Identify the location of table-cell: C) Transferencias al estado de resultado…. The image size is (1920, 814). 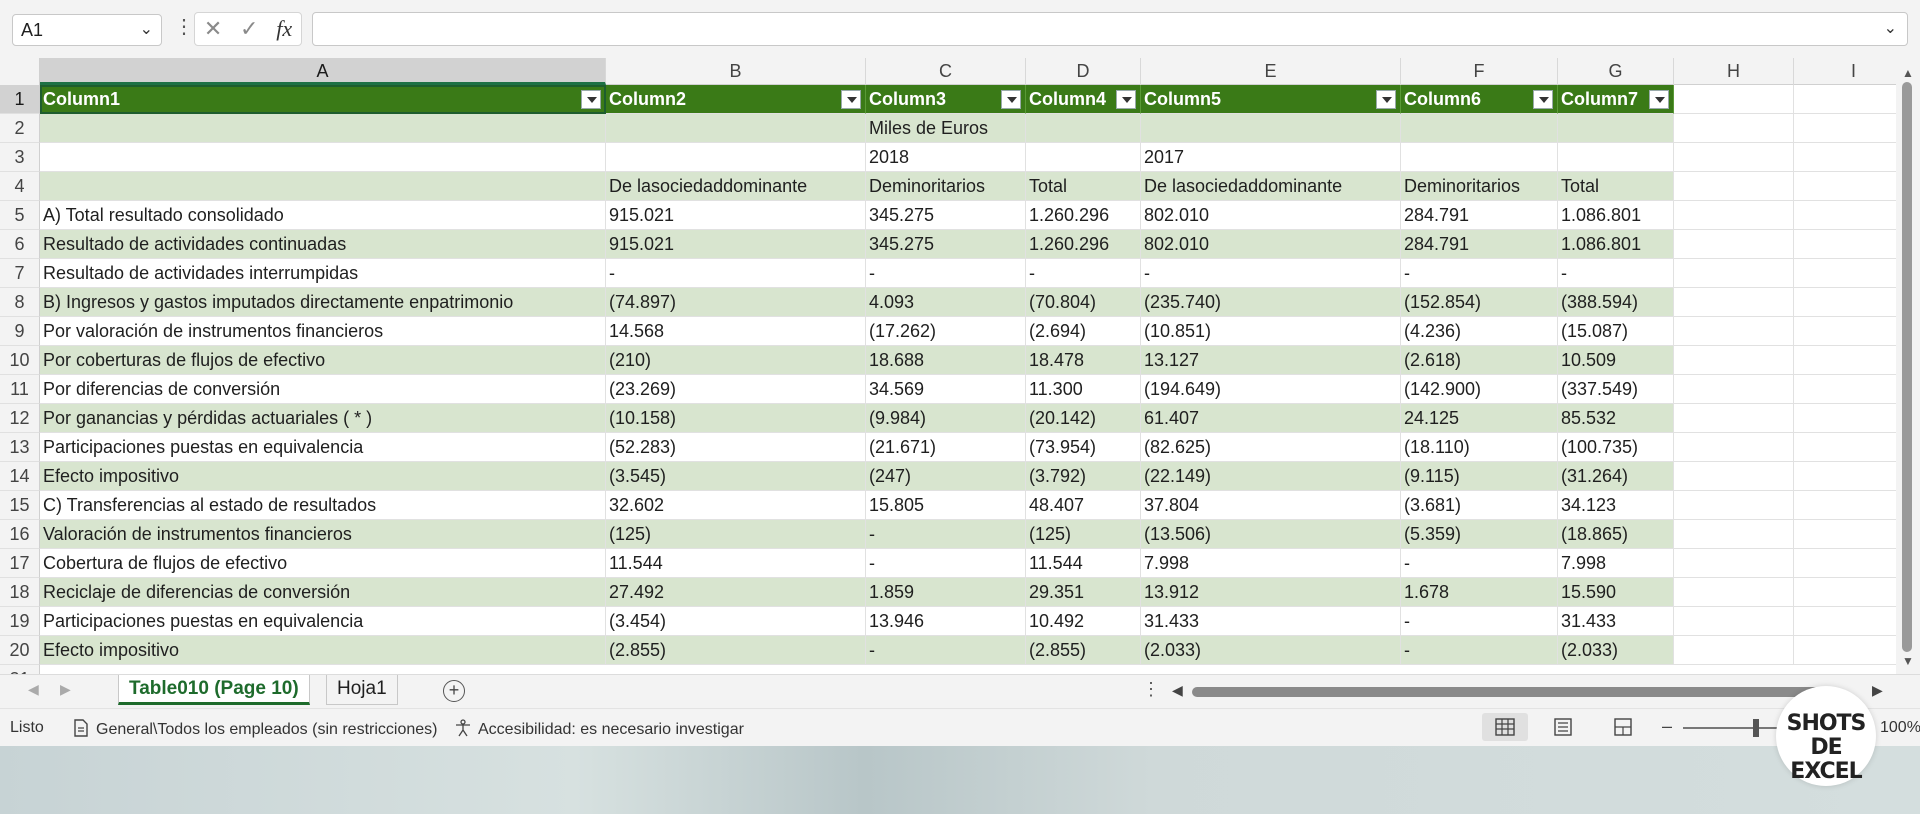
(323, 505).